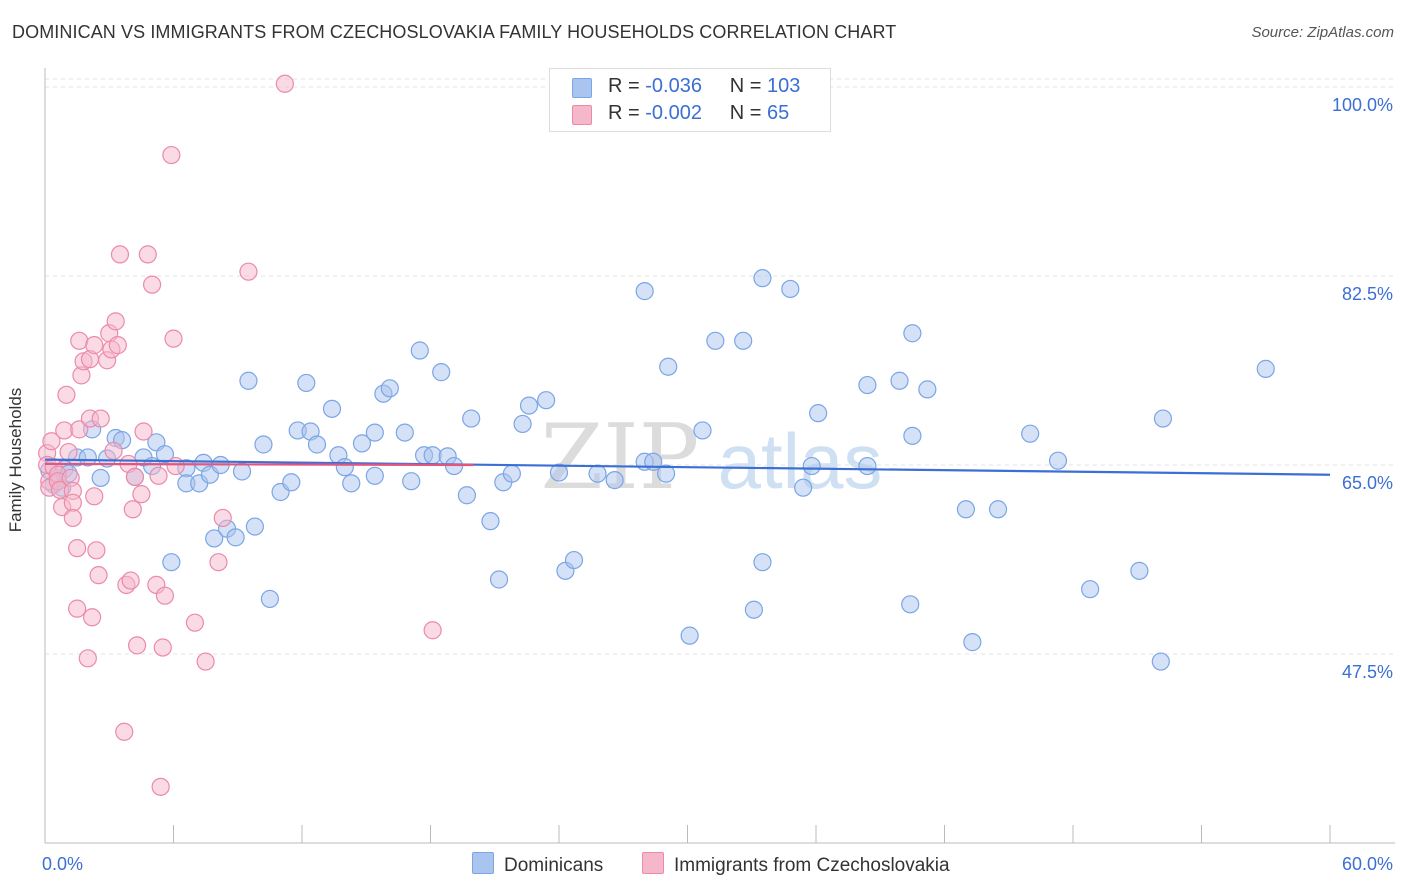 The image size is (1406, 892). What do you see at coordinates (537, 864) in the screenshot?
I see `bottom-legend-dominicans: Dominicans` at bounding box center [537, 864].